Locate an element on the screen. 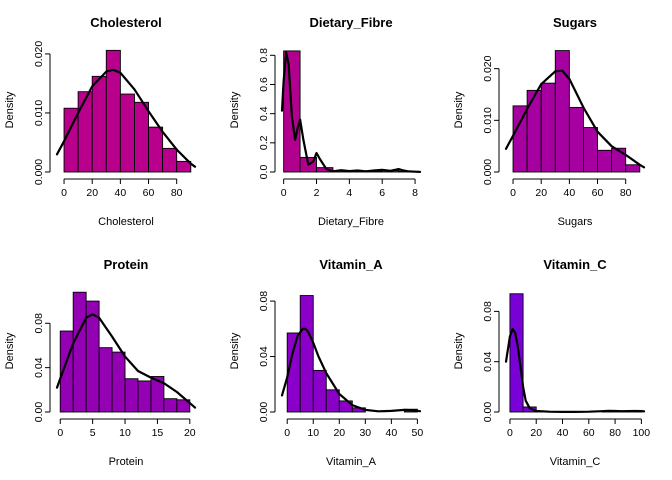 Image resolution: width=672 pixels, height=480 pixels. x-axis-label: Vitamin_C is located at coordinates (575, 462).